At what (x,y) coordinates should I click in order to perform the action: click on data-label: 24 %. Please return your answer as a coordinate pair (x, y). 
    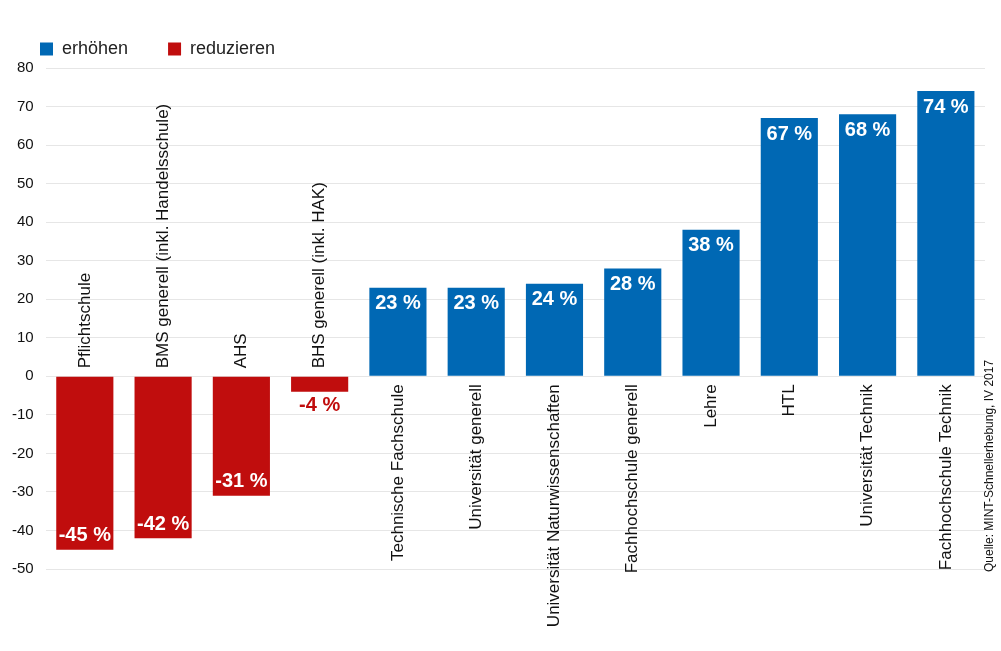
    Looking at the image, I should click on (554, 298).